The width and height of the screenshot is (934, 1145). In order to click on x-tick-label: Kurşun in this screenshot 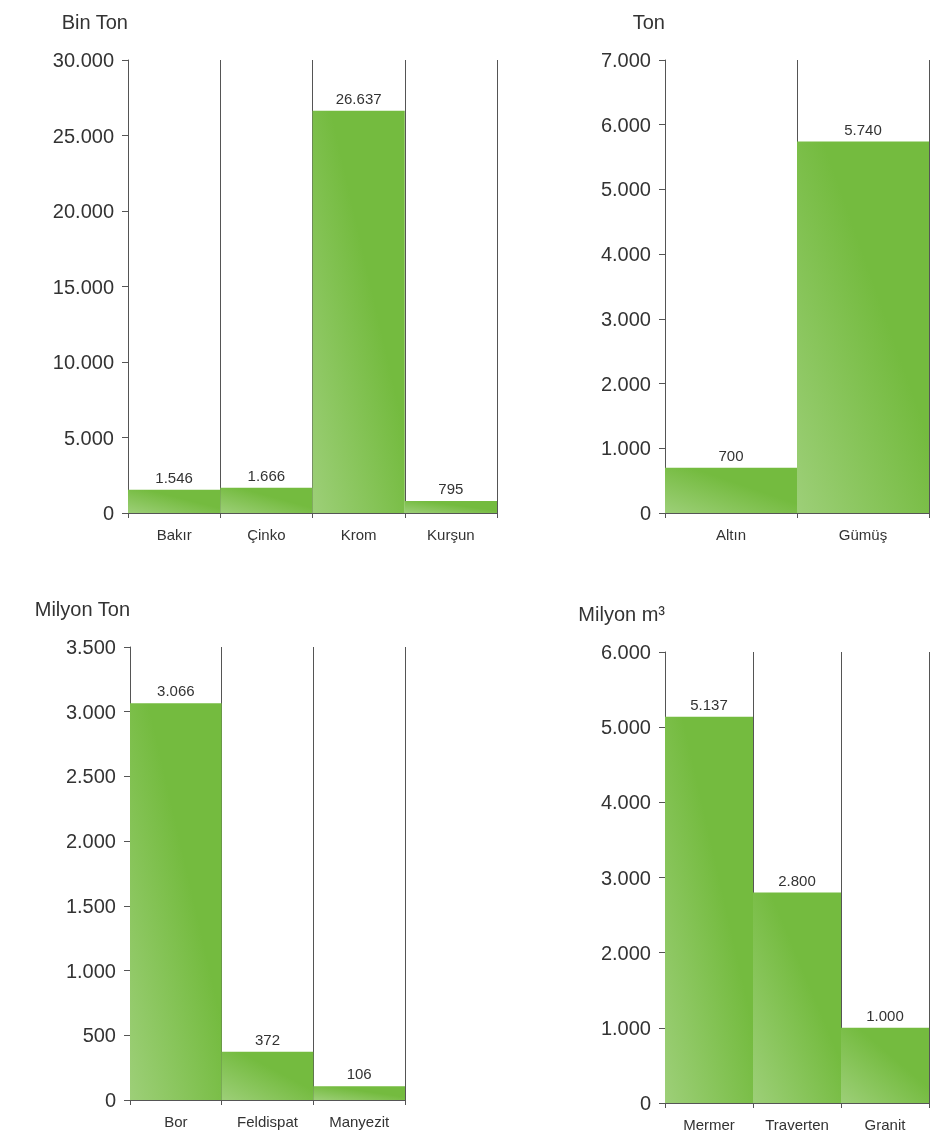, I will do `click(451, 534)`.